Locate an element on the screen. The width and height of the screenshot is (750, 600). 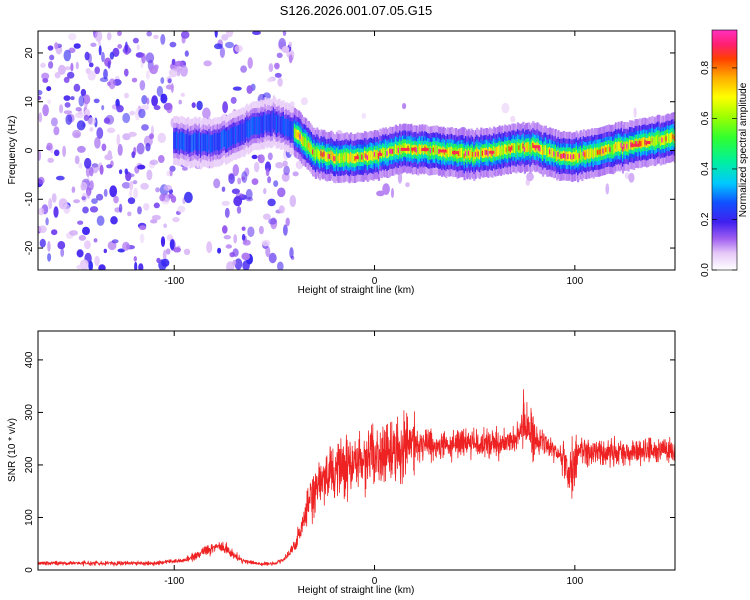
colorbar-ticks: 0.0 0.2 0.4 0.6 0.8 is located at coordinates (718, 169).